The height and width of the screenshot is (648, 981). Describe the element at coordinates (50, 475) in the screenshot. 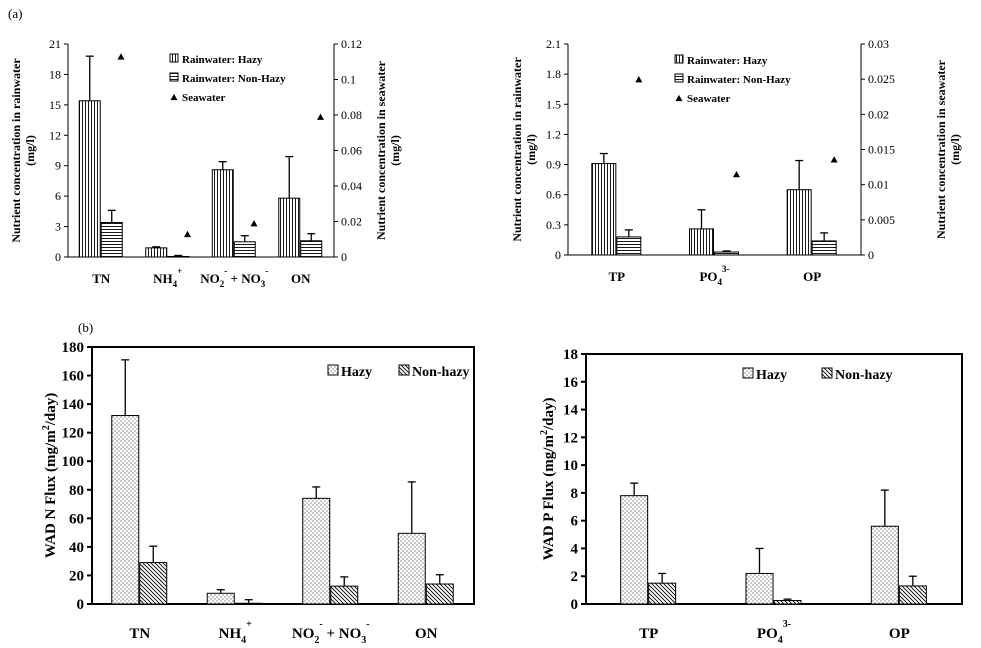

I see `y-axis-title: WAD N Flux (mg/m2/day)` at that location.